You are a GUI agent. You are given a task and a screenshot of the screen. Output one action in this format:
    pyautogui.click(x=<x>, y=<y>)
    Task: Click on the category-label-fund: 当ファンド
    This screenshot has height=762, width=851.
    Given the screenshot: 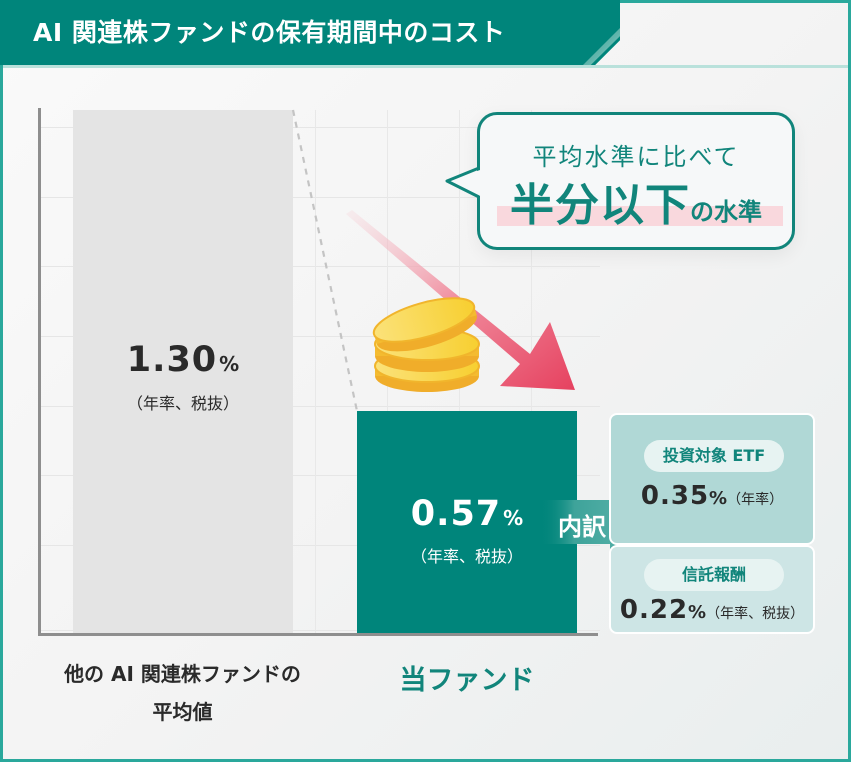 What is the action you would take?
    pyautogui.click(x=467, y=680)
    